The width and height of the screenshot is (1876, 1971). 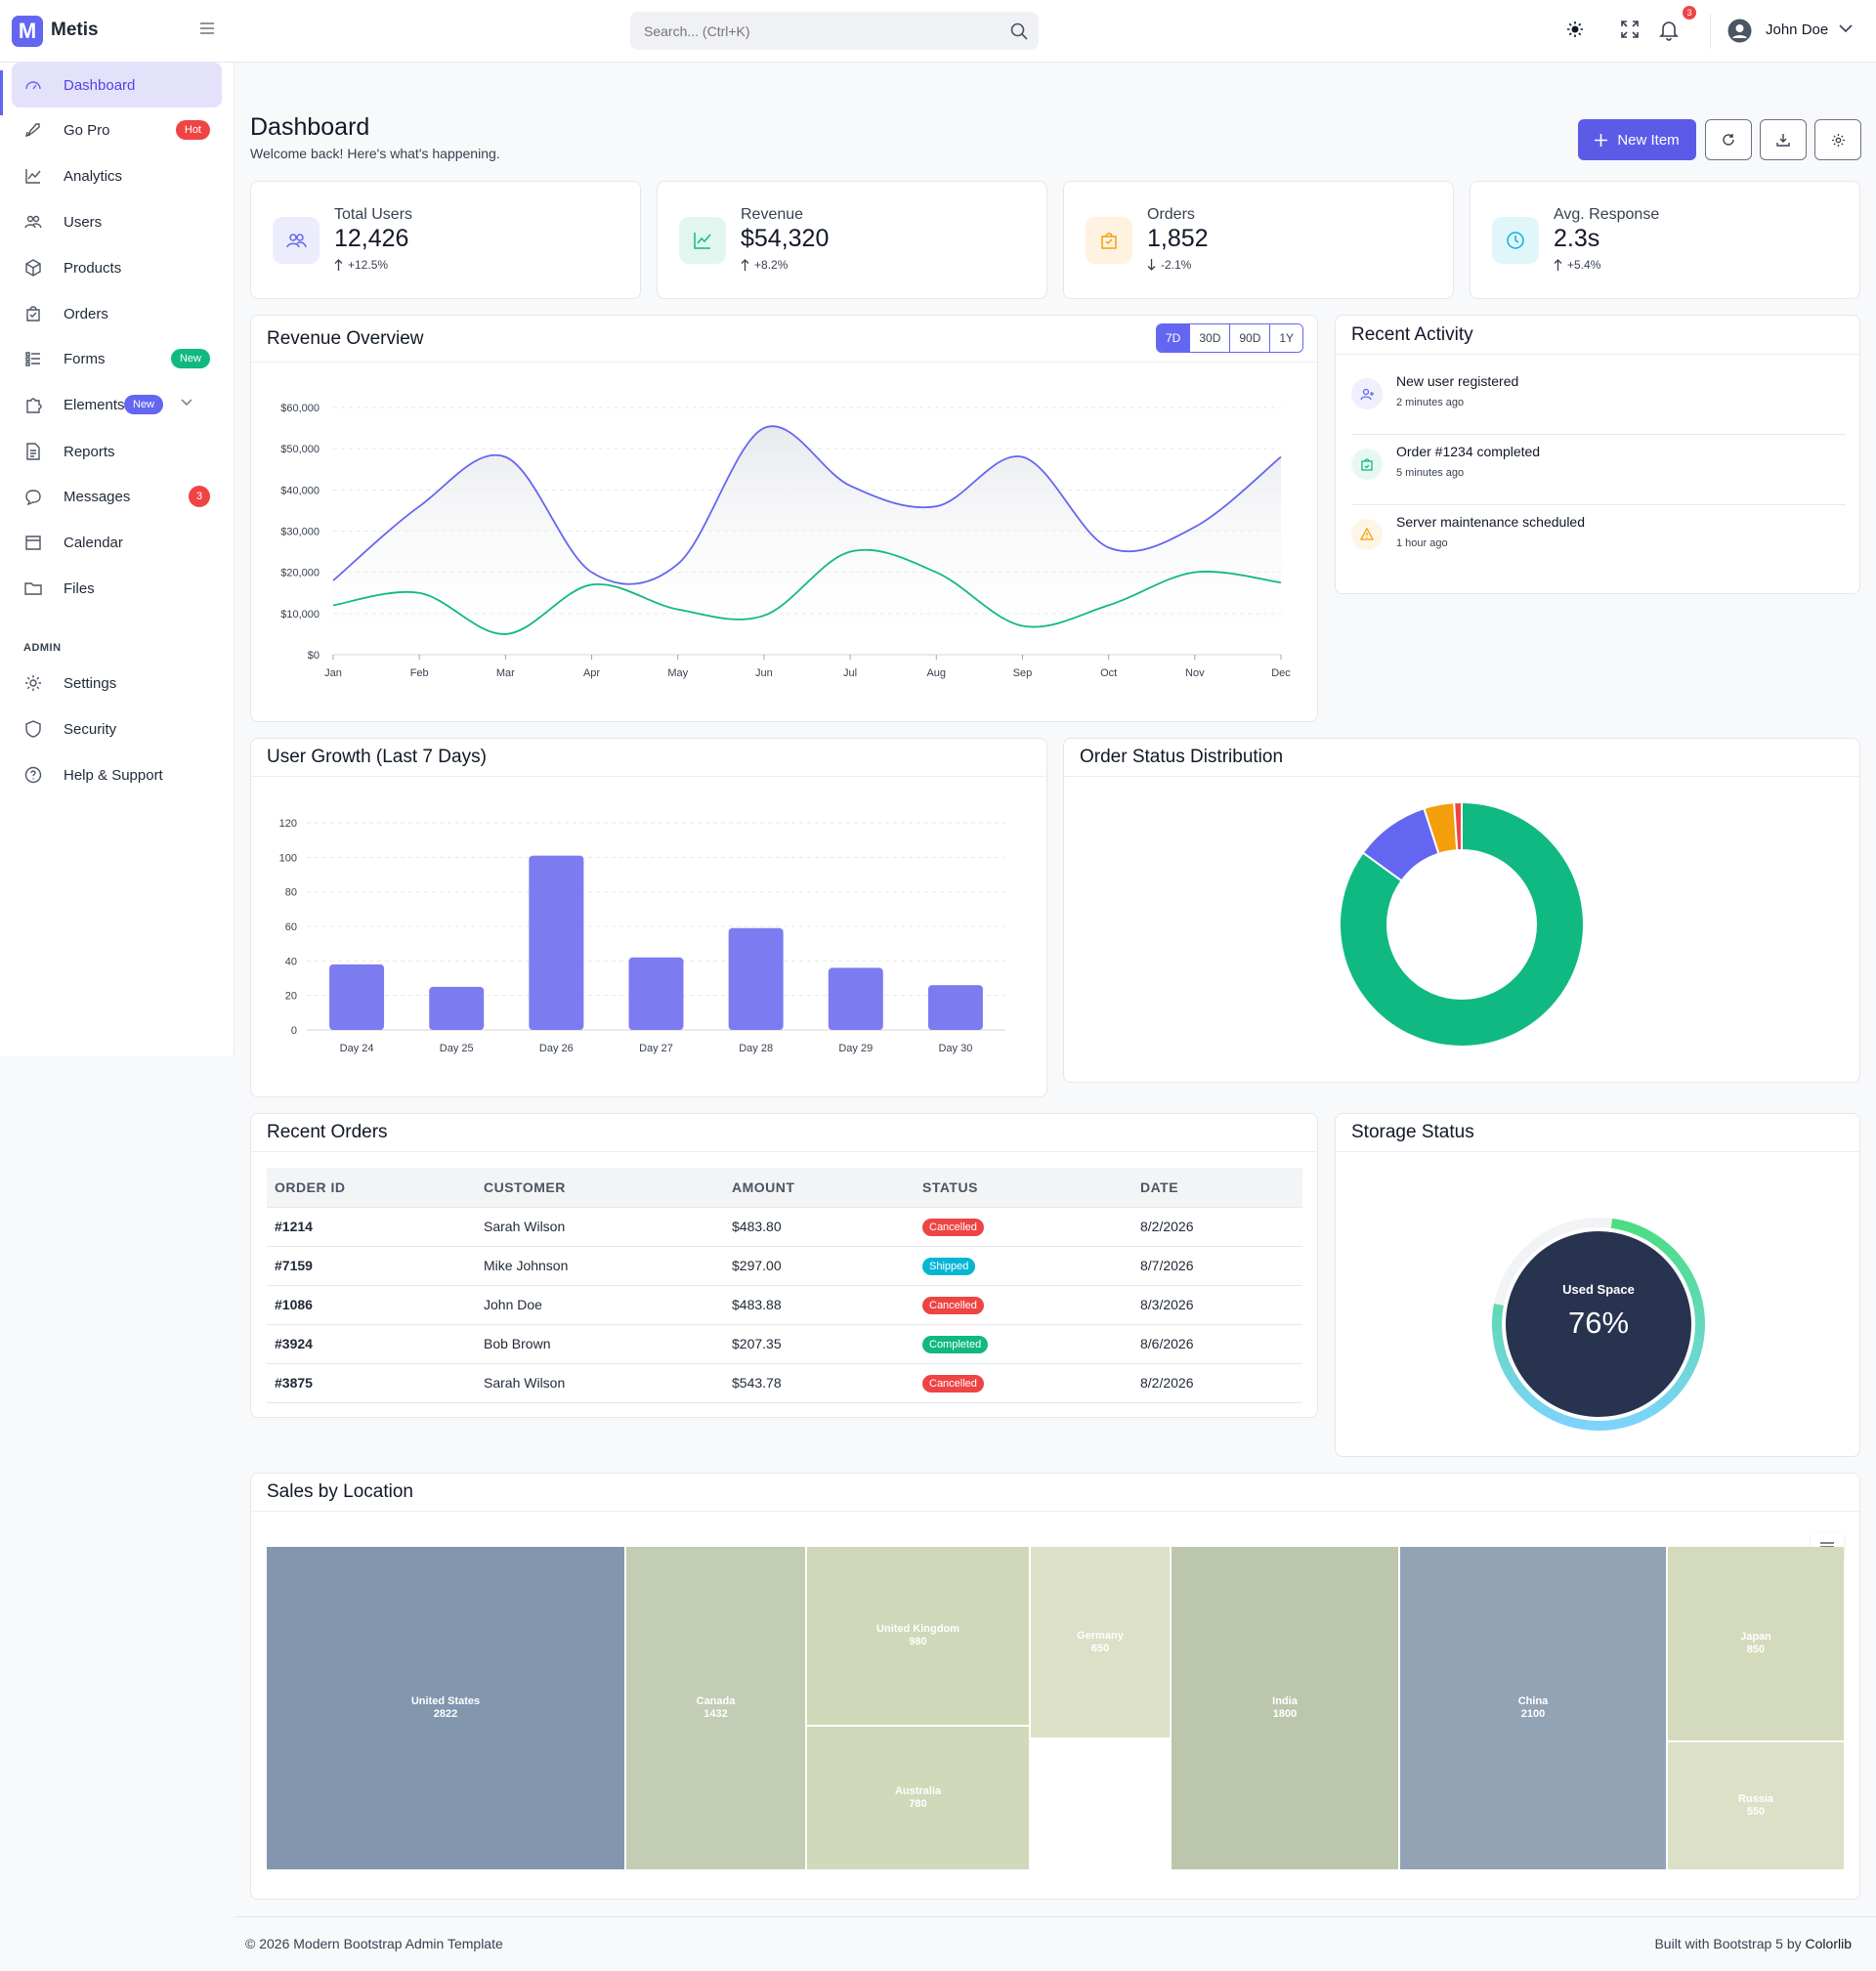 I want to click on colorlib-link: Colorlib, so click(x=1828, y=1944).